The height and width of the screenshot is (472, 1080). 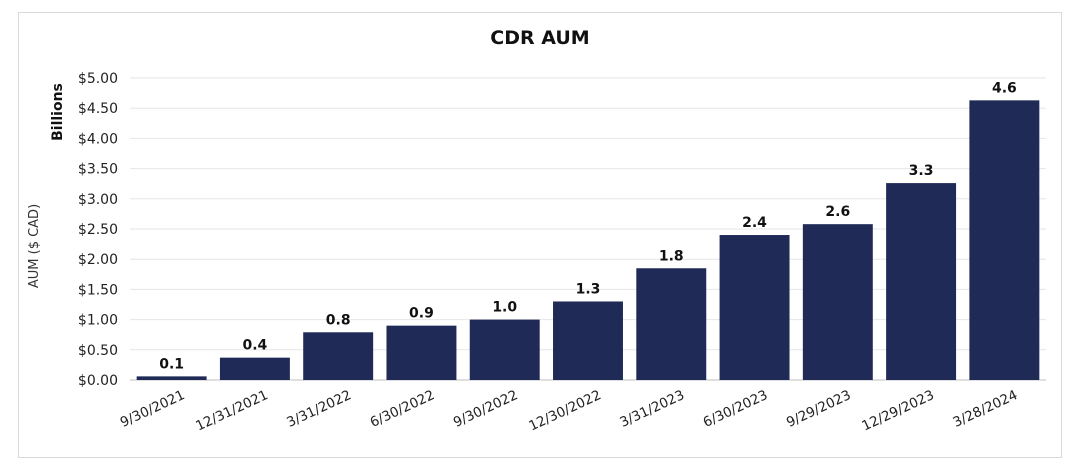 I want to click on x-tick-label: 3/31/2023, so click(x=652, y=409).